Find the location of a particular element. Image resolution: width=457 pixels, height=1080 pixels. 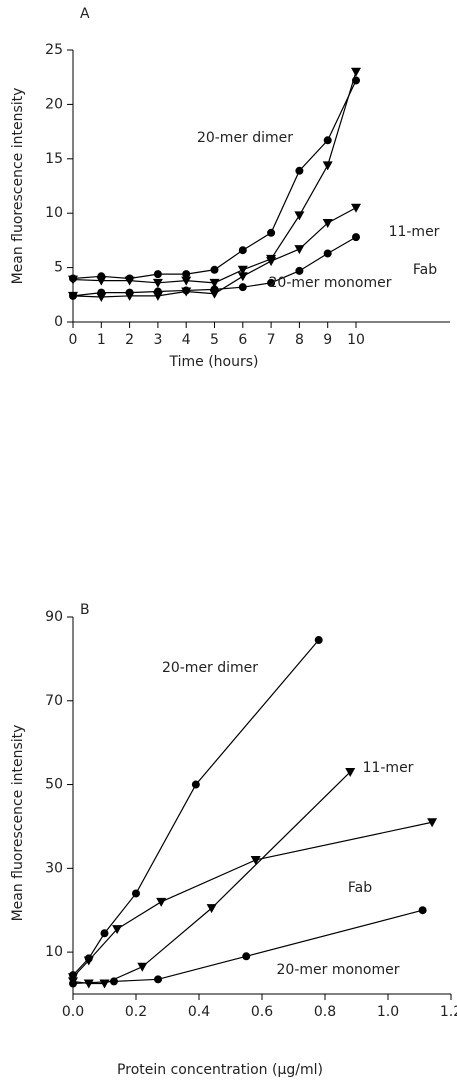

y-tick-label: 50 is located at coordinates (54, 785).